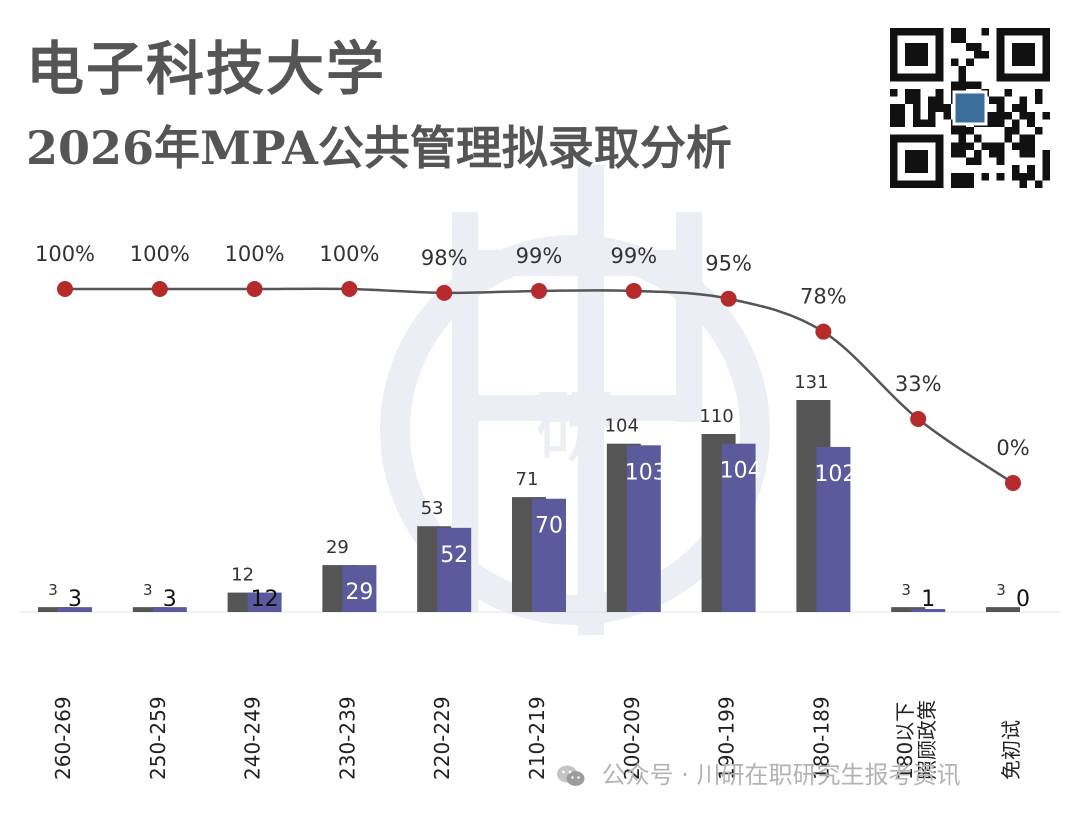 The width and height of the screenshot is (1080, 815). Describe the element at coordinates (575, 427) in the screenshot. I see `watermark-glyph: 研` at that location.